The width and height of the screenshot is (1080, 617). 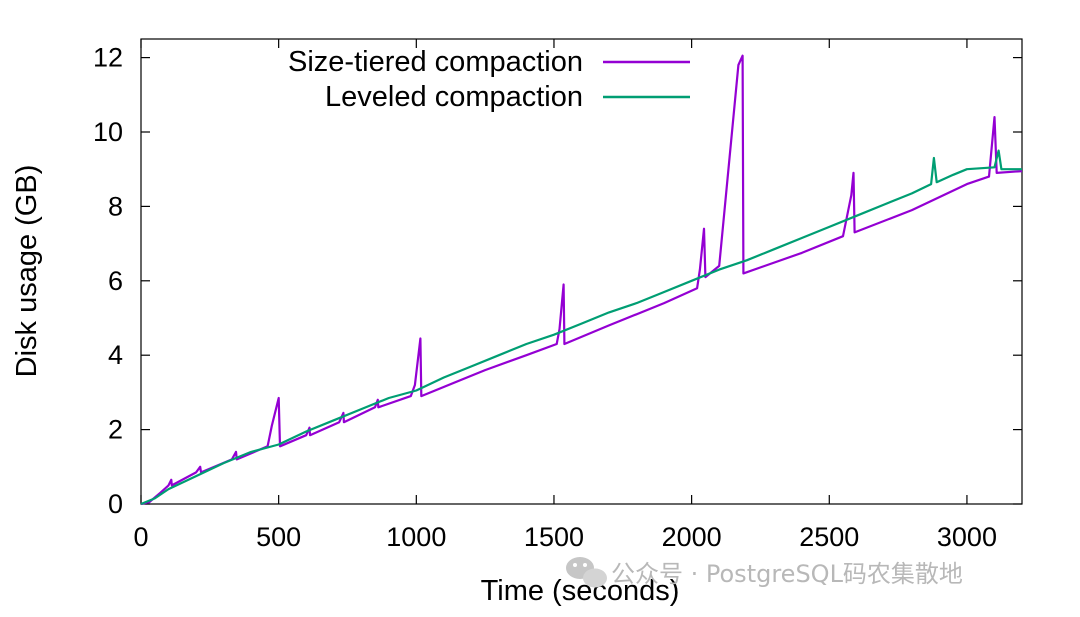 What do you see at coordinates (27, 271) in the screenshot?
I see `y-axis-title: Disk usage (GB)` at bounding box center [27, 271].